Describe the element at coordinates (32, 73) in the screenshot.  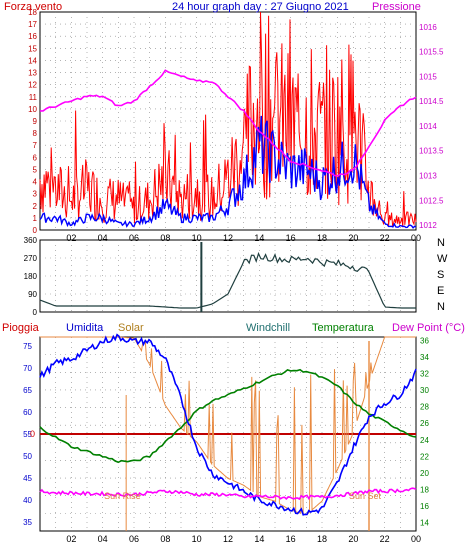
I see `y-tick-wind: 13` at that location.